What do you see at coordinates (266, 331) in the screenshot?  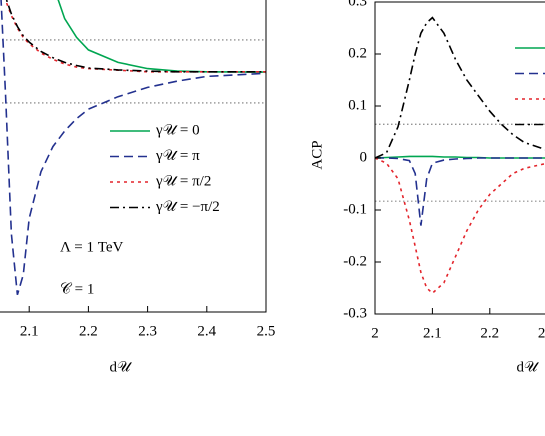 I see `x-tick-label: 2.5` at bounding box center [266, 331].